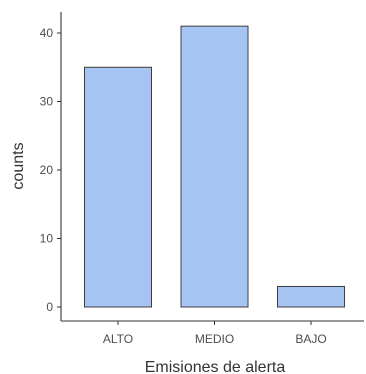 This screenshot has height=374, width=366. I want to click on x-tick-label-medio: MEDIO, so click(214, 339).